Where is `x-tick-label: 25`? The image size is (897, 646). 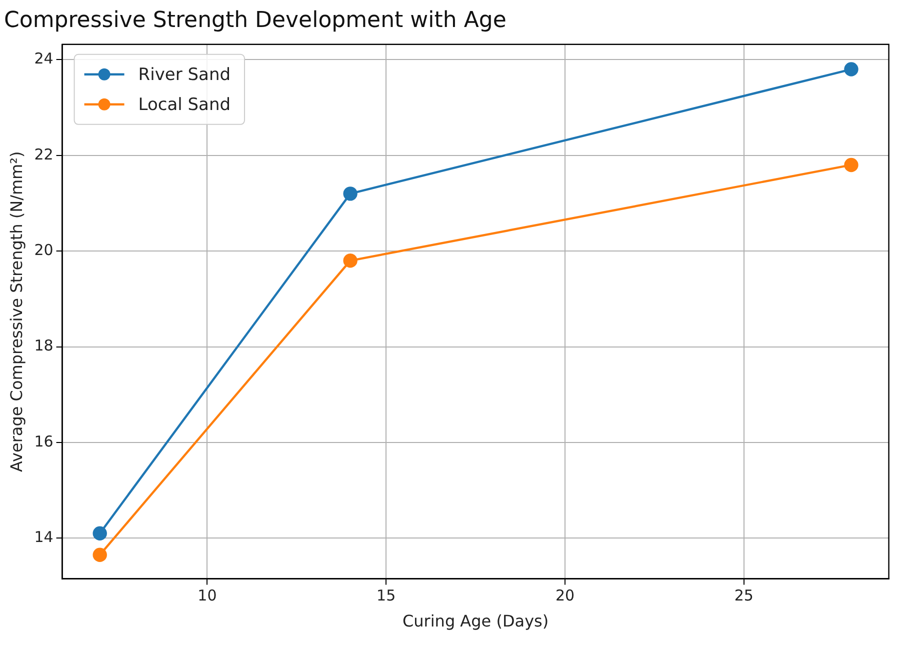 x-tick-label: 25 is located at coordinates (744, 595).